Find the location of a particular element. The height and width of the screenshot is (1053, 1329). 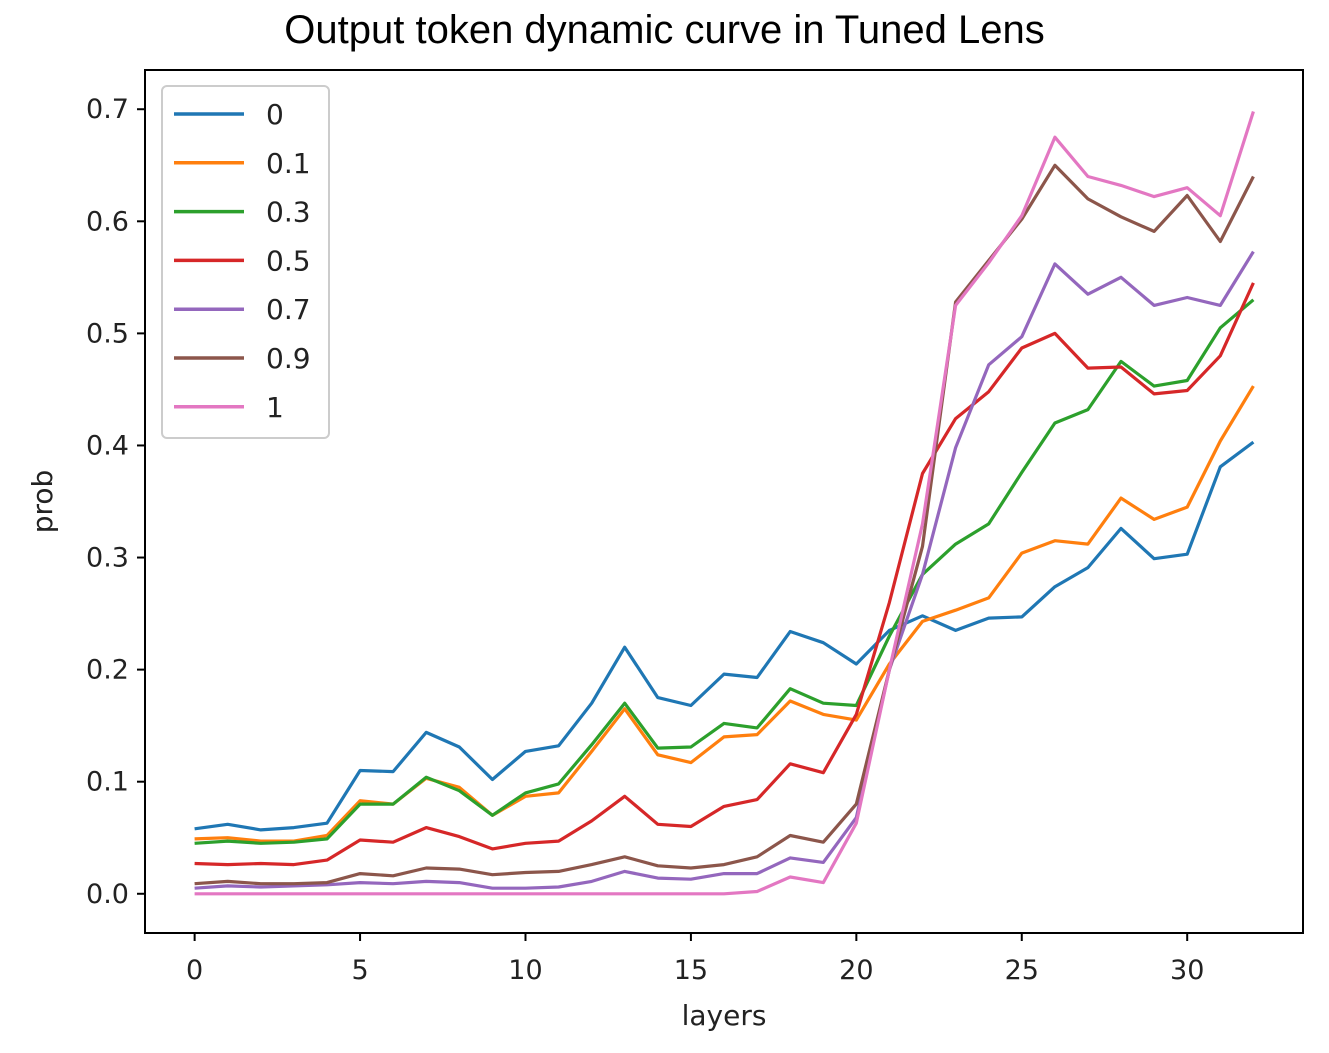

y-tick-label: 0.2 is located at coordinates (107, 670).